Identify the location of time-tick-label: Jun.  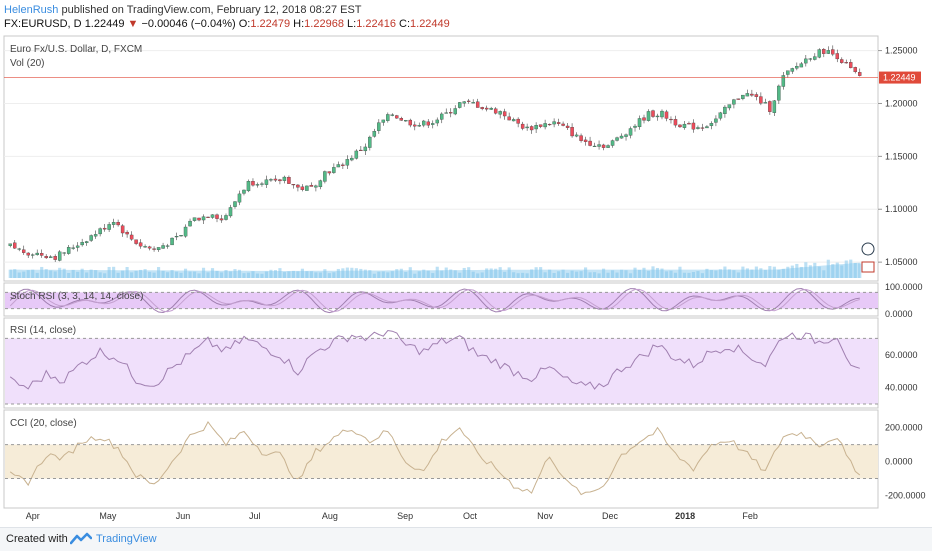
(183, 516).